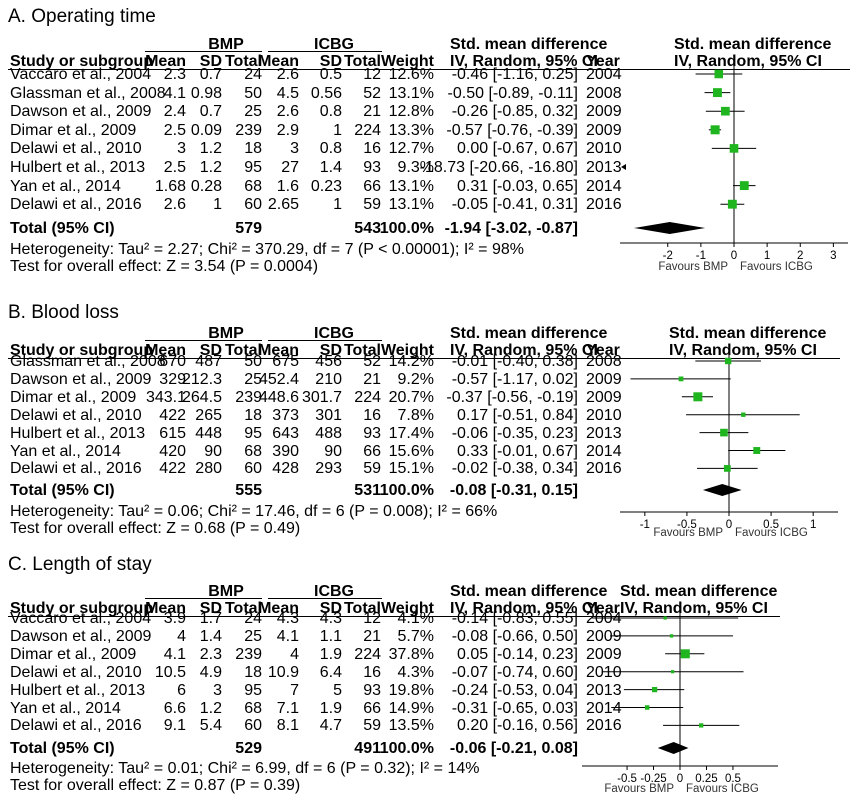 The image size is (864, 807). I want to click on panel-title: B. Blood loss, so click(63, 312).